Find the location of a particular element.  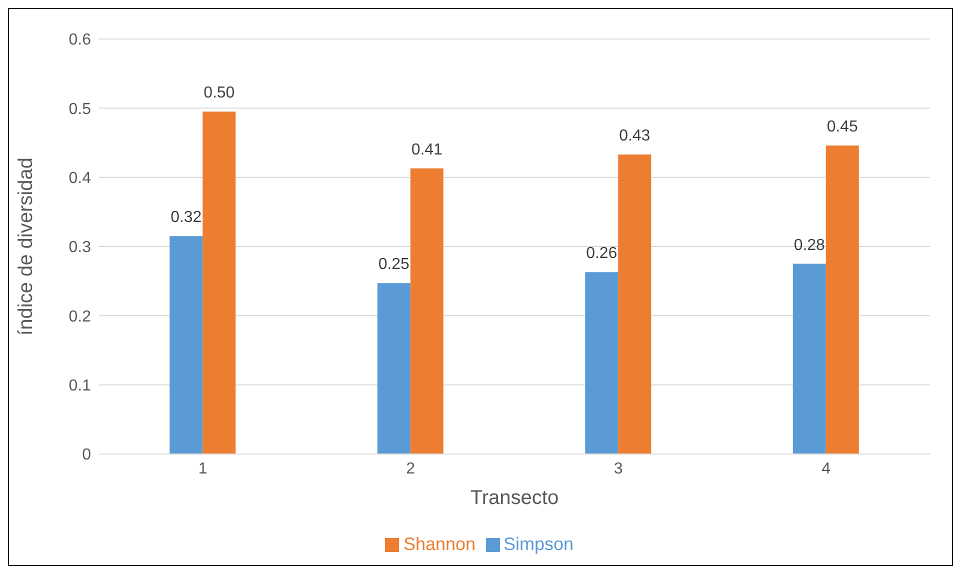

legend-label: Shannon is located at coordinates (439, 544).